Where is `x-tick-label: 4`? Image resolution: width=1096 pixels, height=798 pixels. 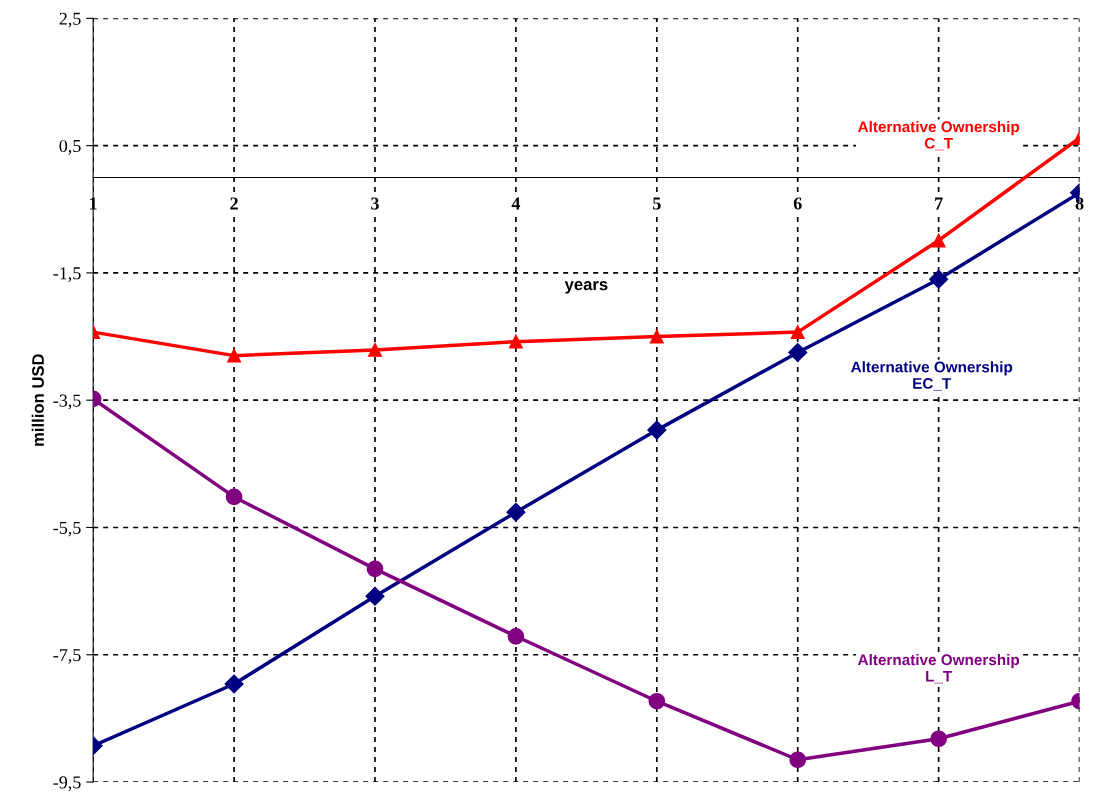 x-tick-label: 4 is located at coordinates (516, 203).